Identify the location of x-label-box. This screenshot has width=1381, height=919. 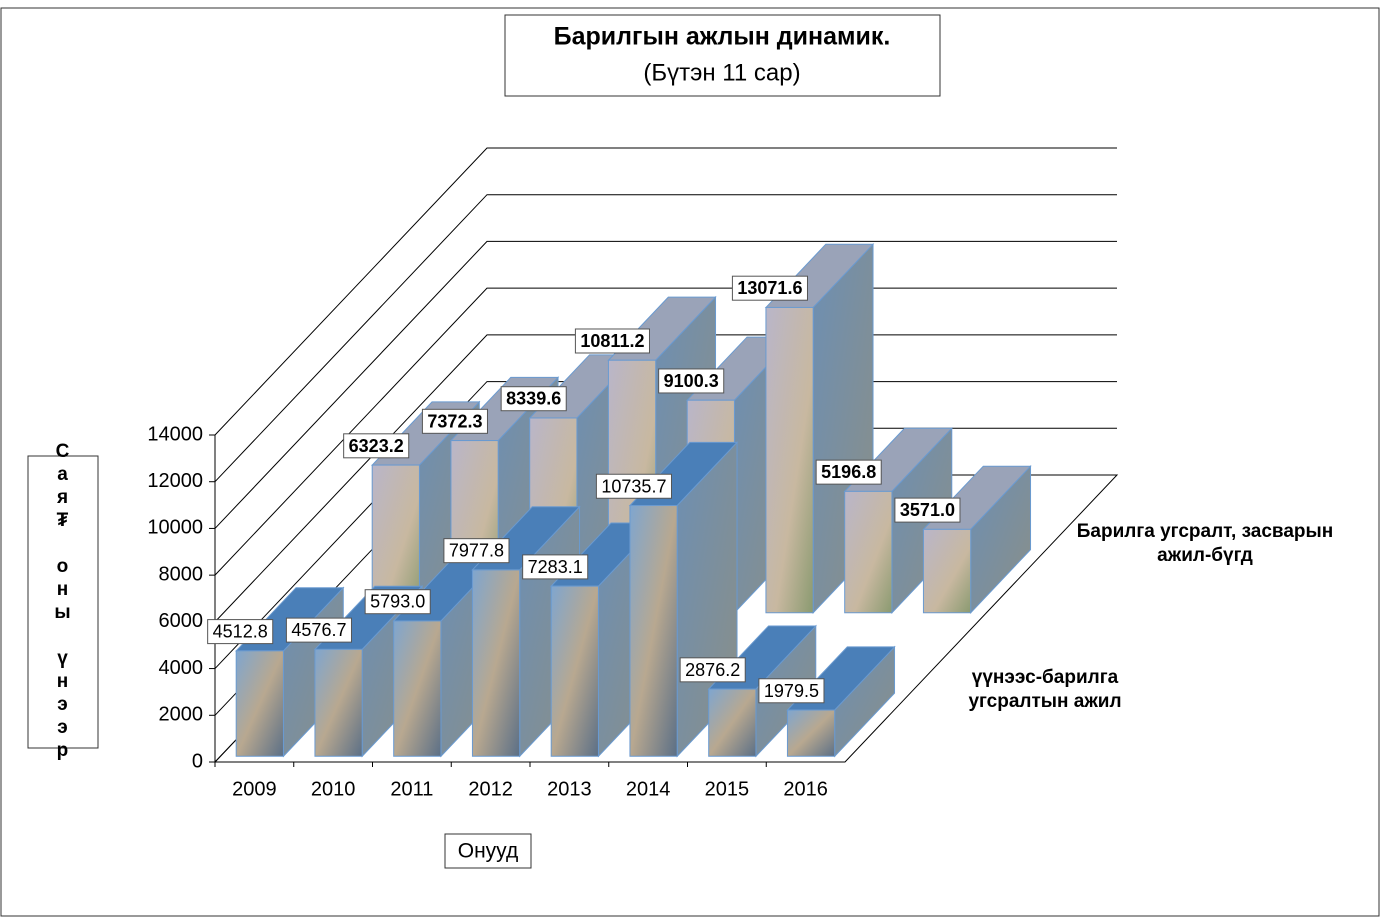
(488, 851).